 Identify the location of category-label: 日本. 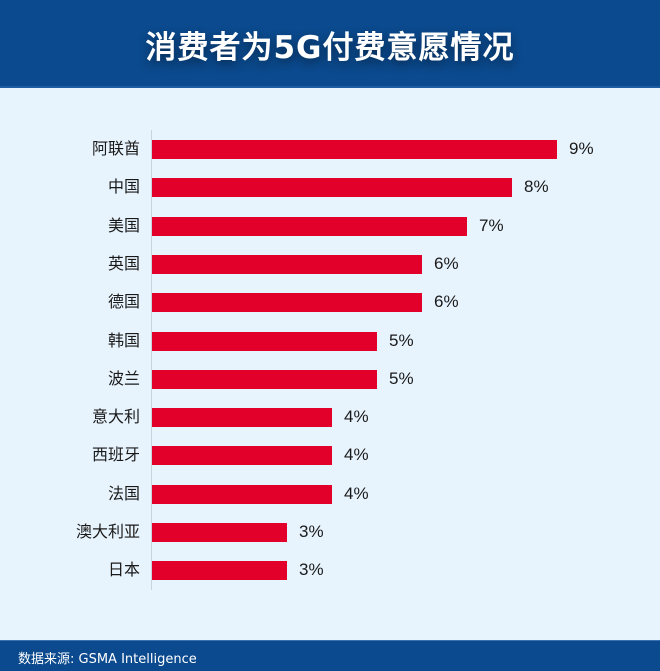
(123, 570).